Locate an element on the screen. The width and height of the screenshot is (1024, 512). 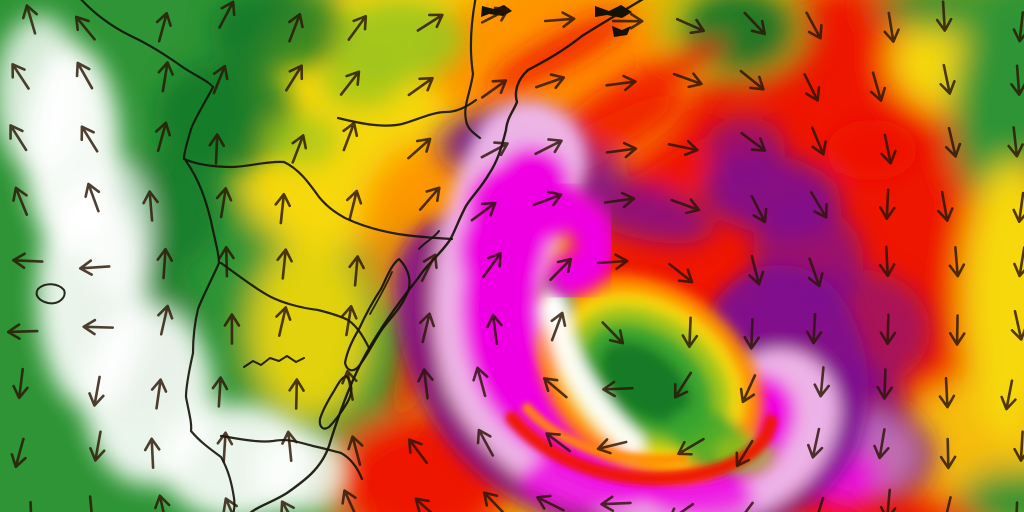
cyclone-eye is located at coordinates (656, 378).